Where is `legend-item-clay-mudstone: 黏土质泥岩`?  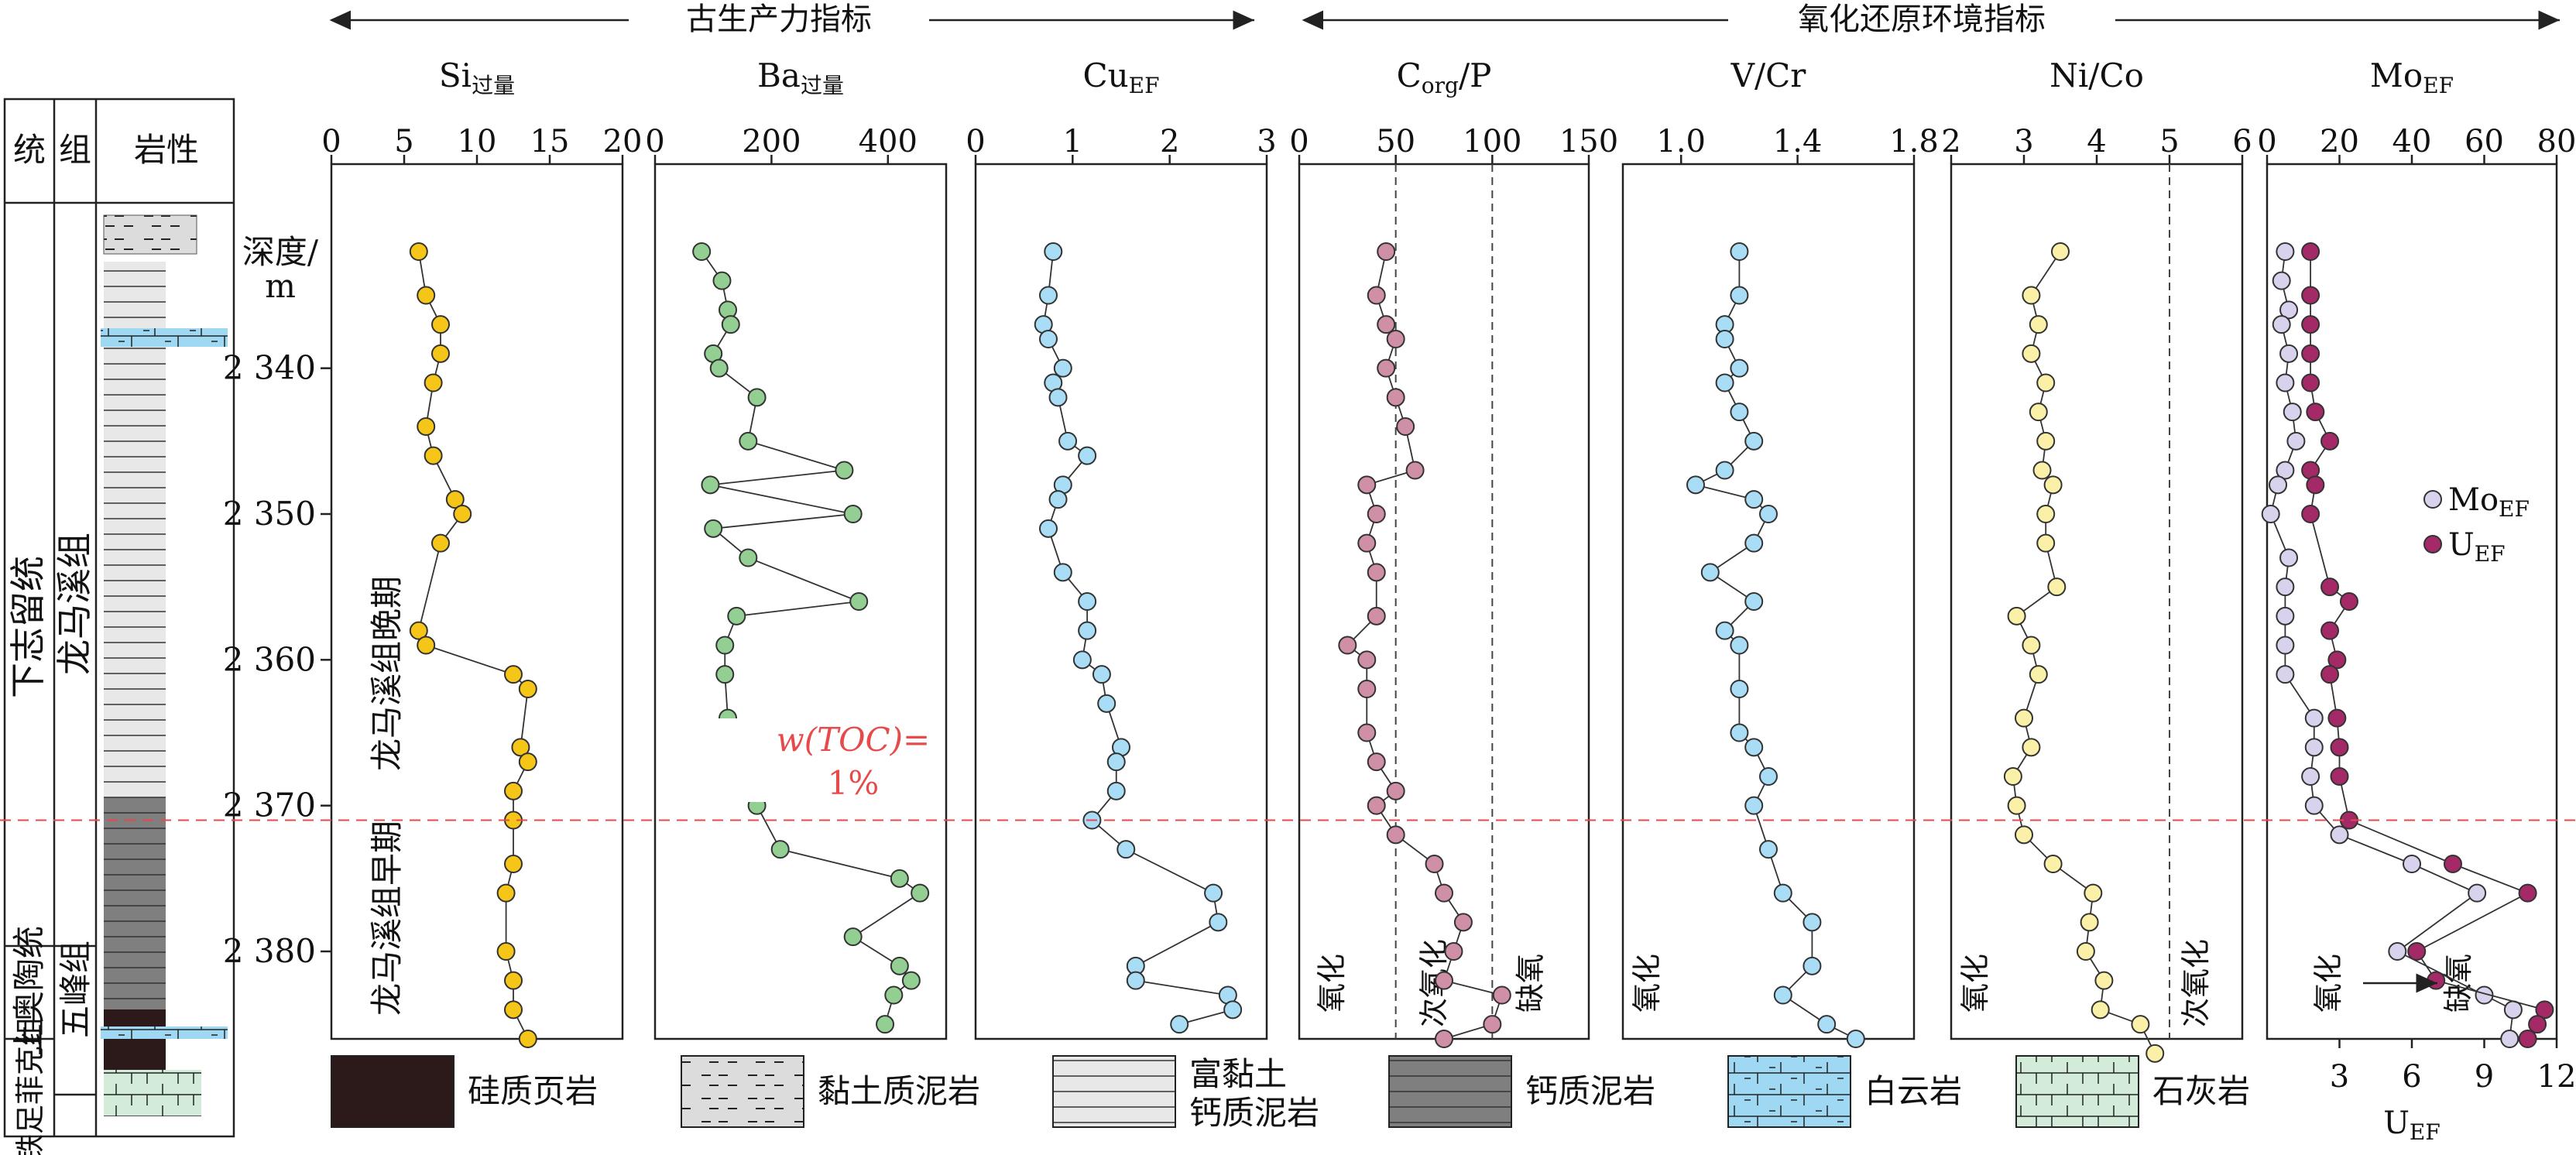
legend-item-clay-mudstone: 黏土质泥岩 is located at coordinates (830, 1091).